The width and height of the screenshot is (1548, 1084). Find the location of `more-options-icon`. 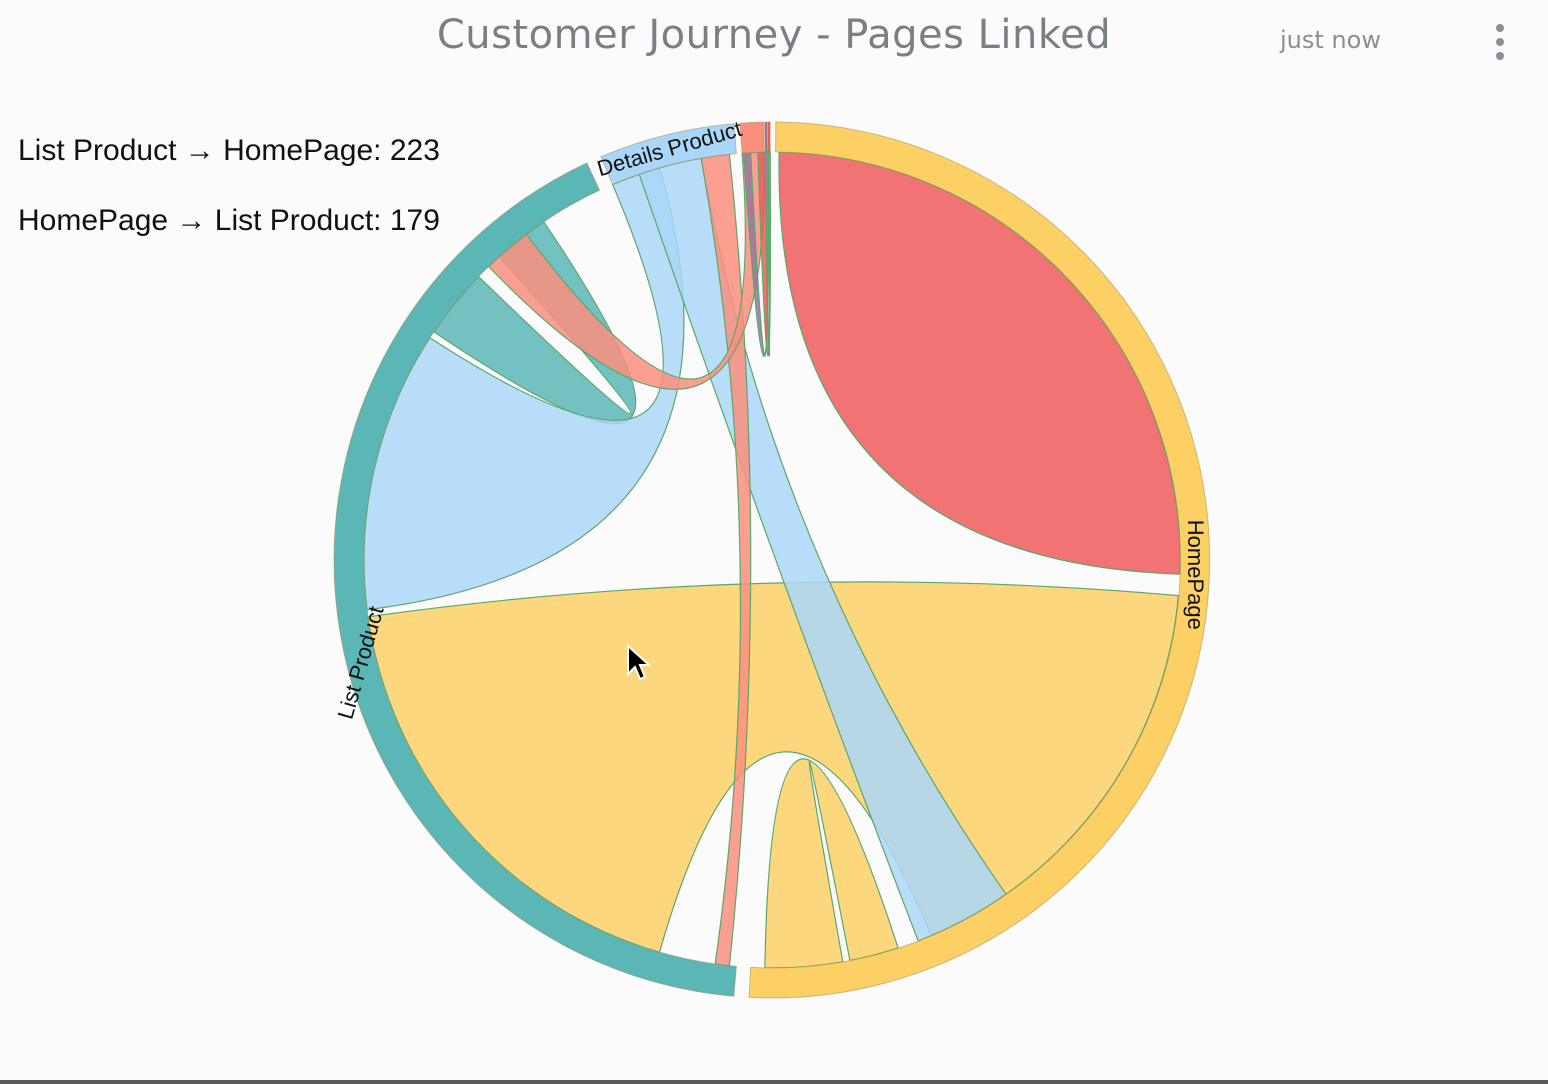

more-options-icon is located at coordinates (1500, 28).